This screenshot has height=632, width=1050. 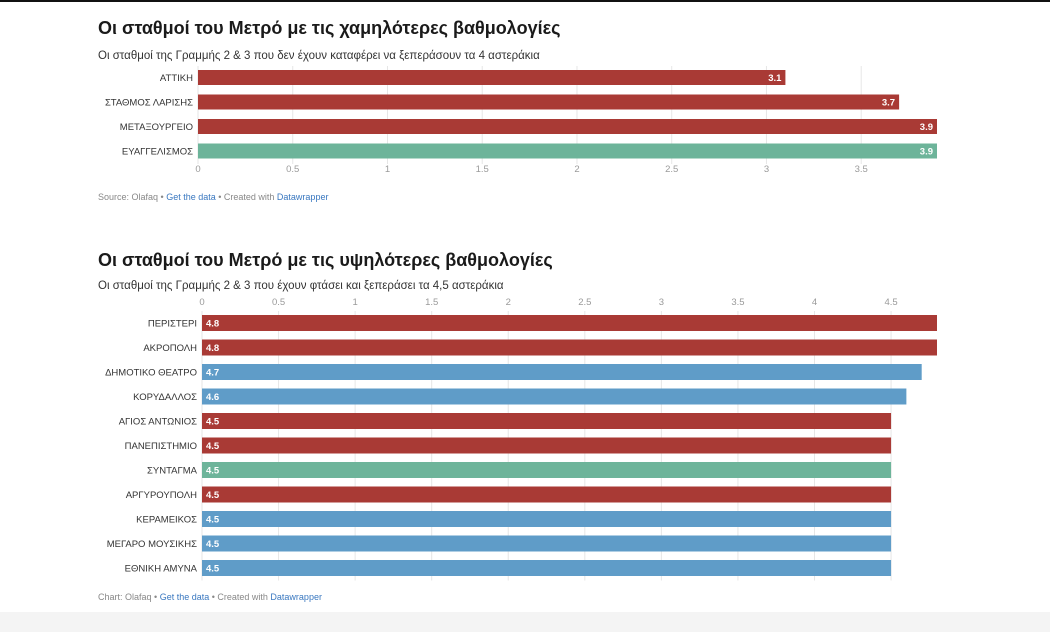 I want to click on value-label: 3.1, so click(x=775, y=78).